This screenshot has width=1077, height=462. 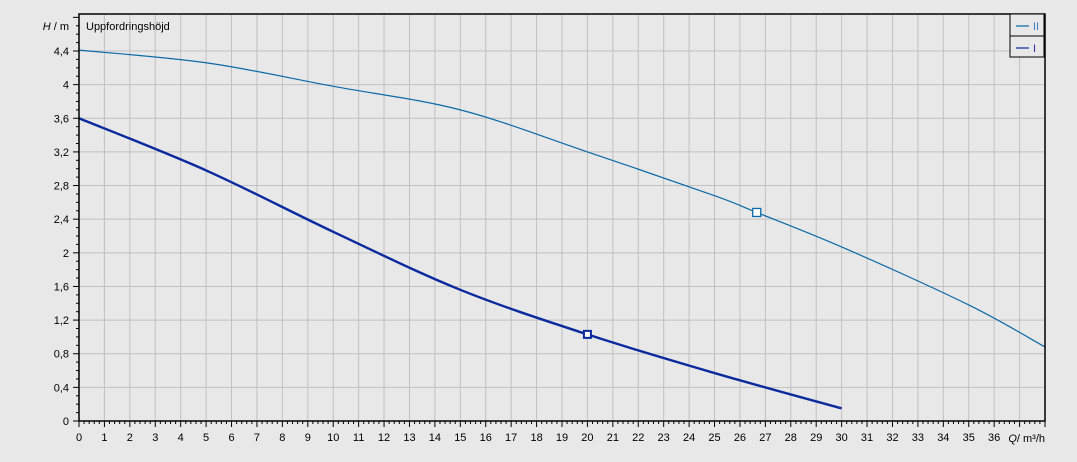 What do you see at coordinates (66, 86) in the screenshot?
I see `y-tick-label: 4` at bounding box center [66, 86].